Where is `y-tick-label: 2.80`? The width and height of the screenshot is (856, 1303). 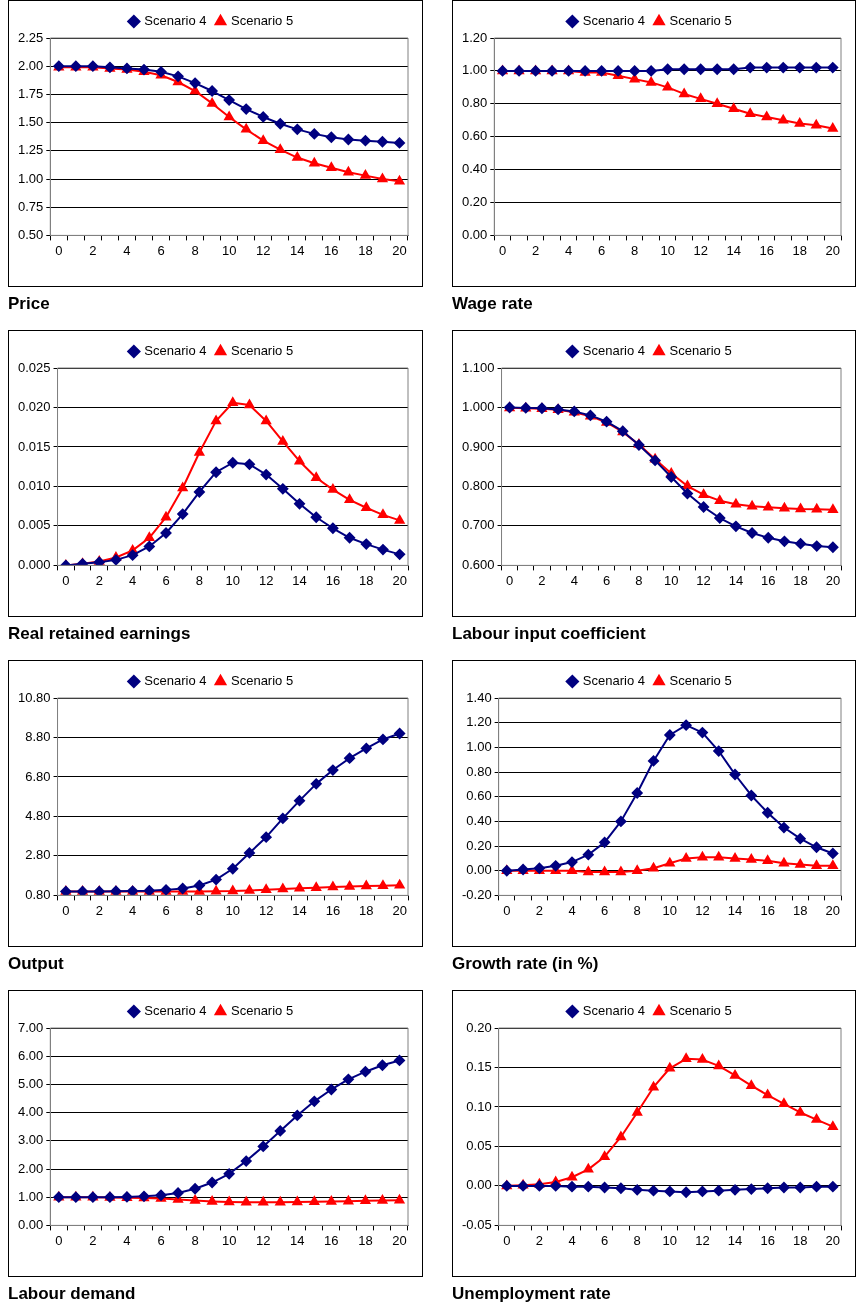
y-tick-label: 2.80 is located at coordinates (38, 855).